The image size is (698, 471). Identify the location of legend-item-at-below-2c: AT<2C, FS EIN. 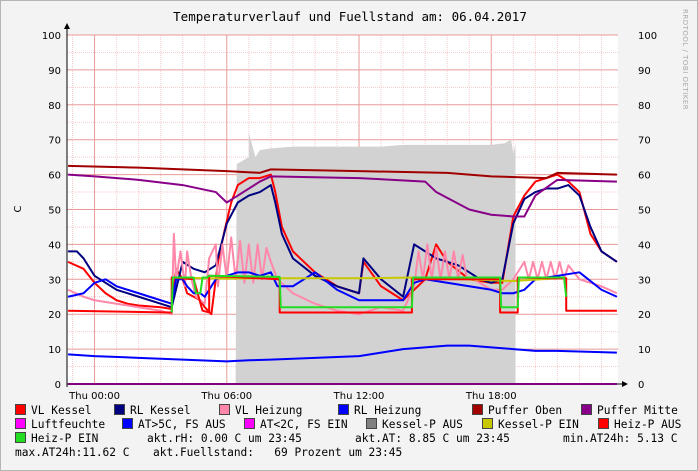
(296, 424).